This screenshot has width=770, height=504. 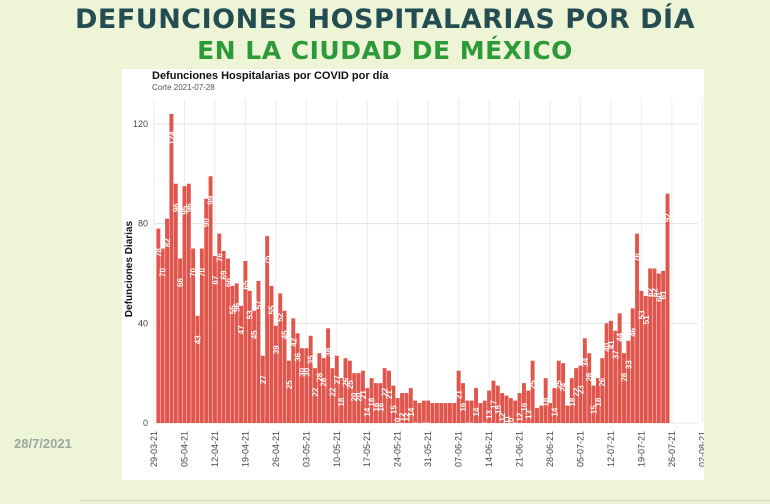 What do you see at coordinates (493, 404) in the screenshot?
I see `bar-label: 17` at bounding box center [493, 404].